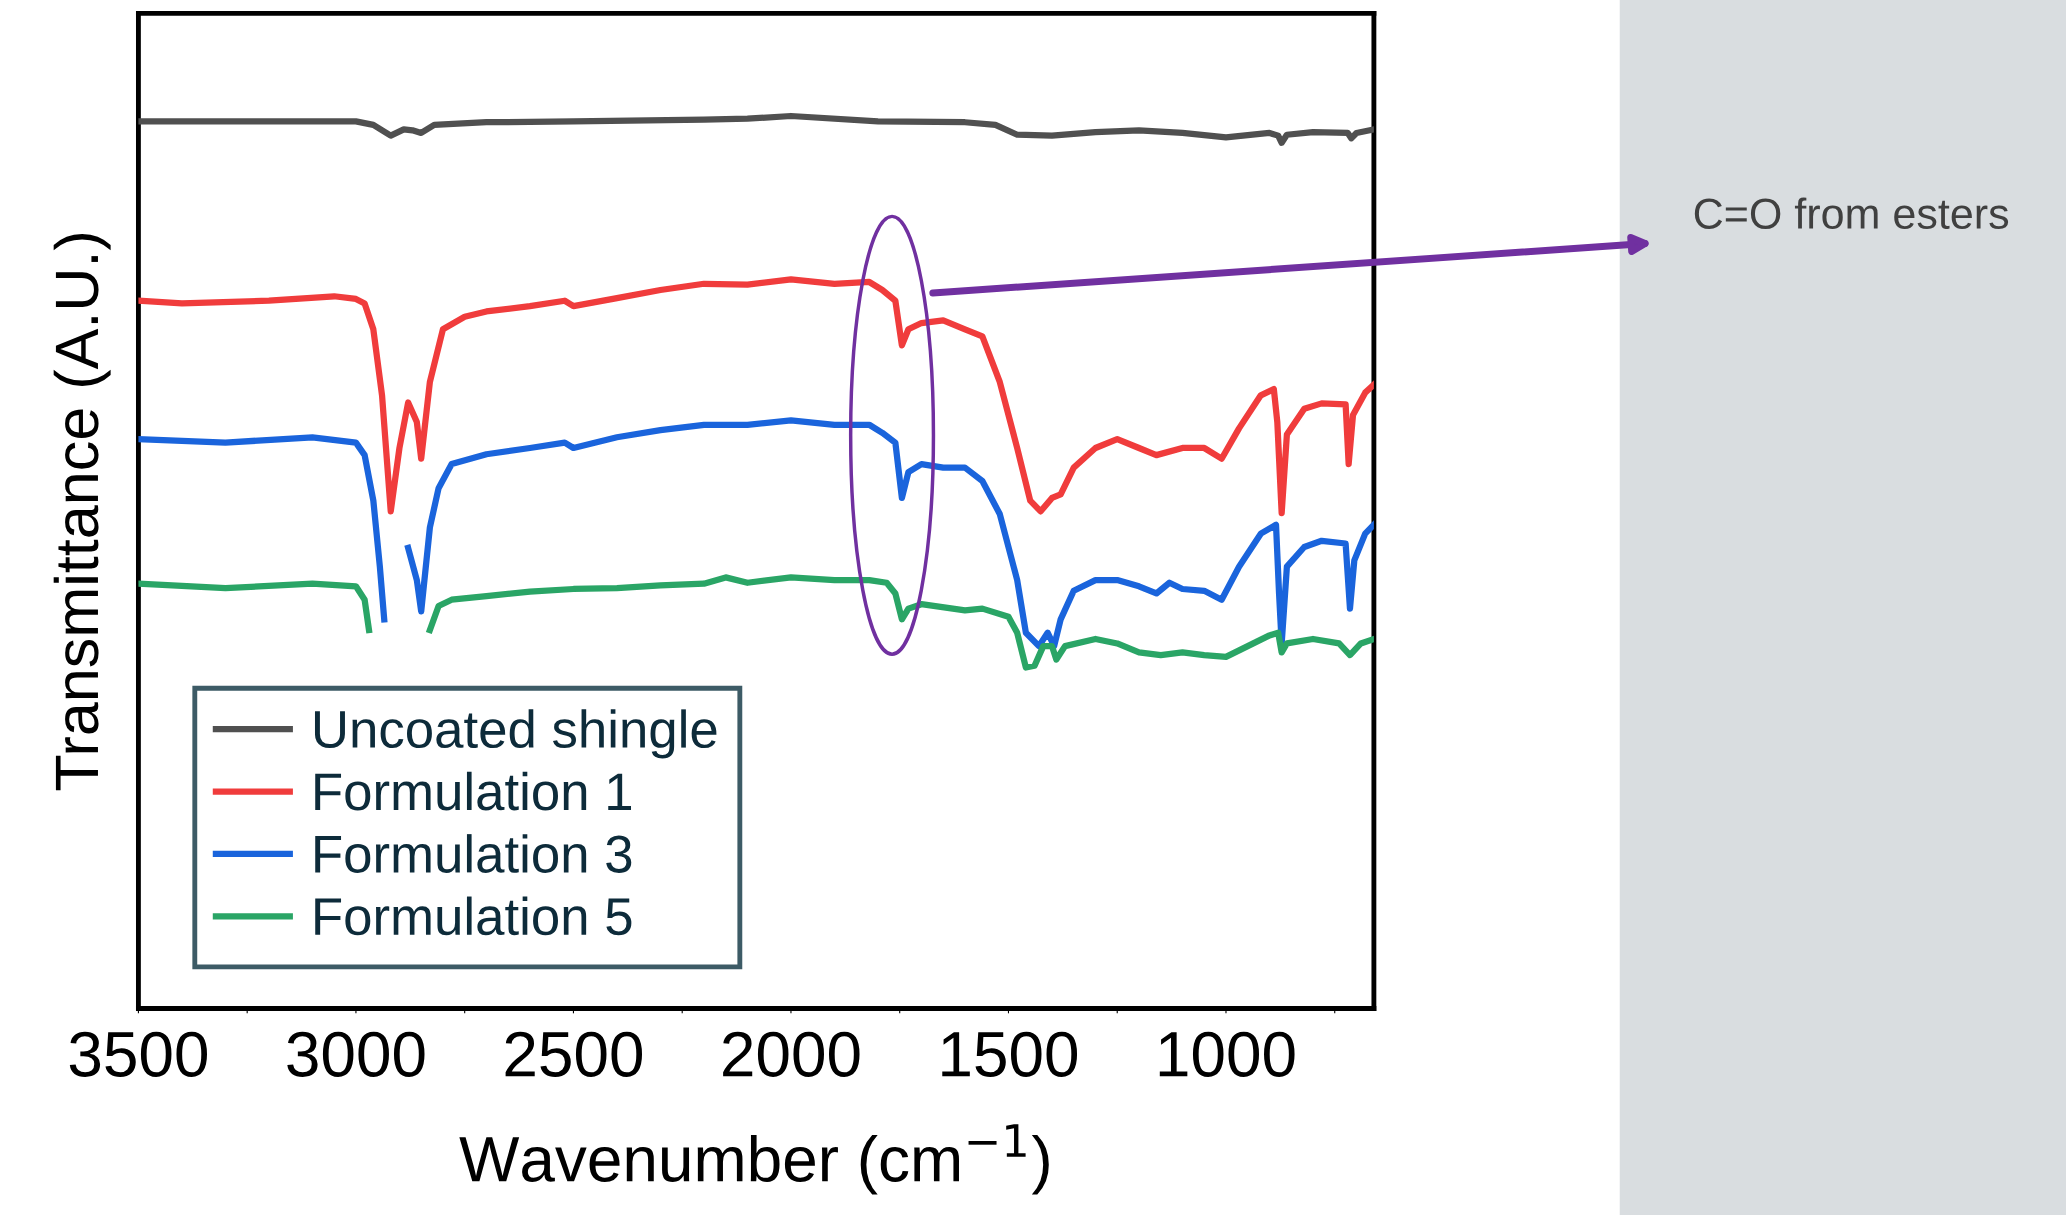  Describe the element at coordinates (473, 853) in the screenshot. I see `legend-label: Formulation 3` at that location.